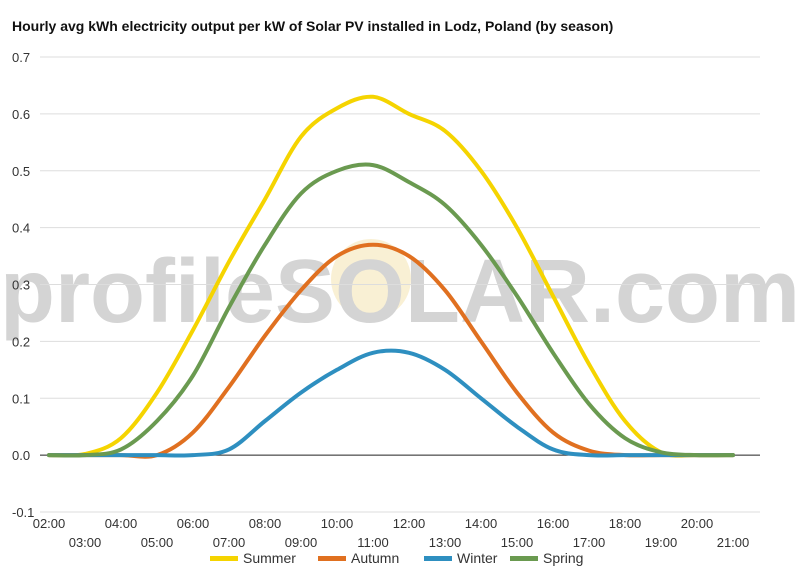 Image resolution: width=800 pixels, height=570 pixels. What do you see at coordinates (21, 341) in the screenshot?
I see `y-tick-label: 0.2` at bounding box center [21, 341].